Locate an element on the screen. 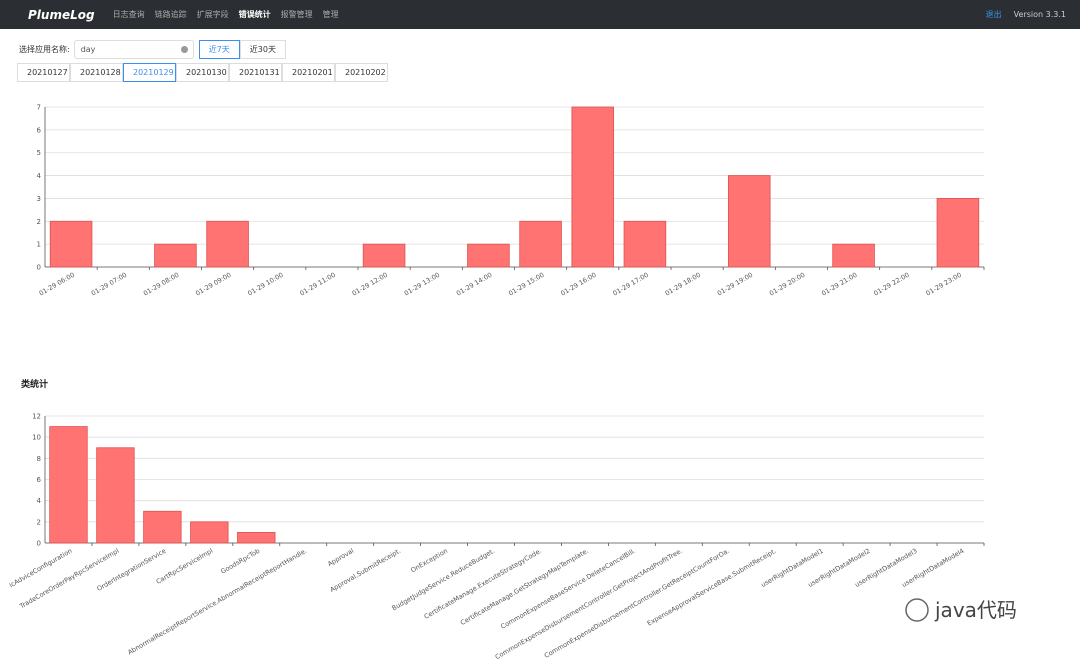 The width and height of the screenshot is (1080, 662). watermark: java代码 is located at coordinates (975, 610).